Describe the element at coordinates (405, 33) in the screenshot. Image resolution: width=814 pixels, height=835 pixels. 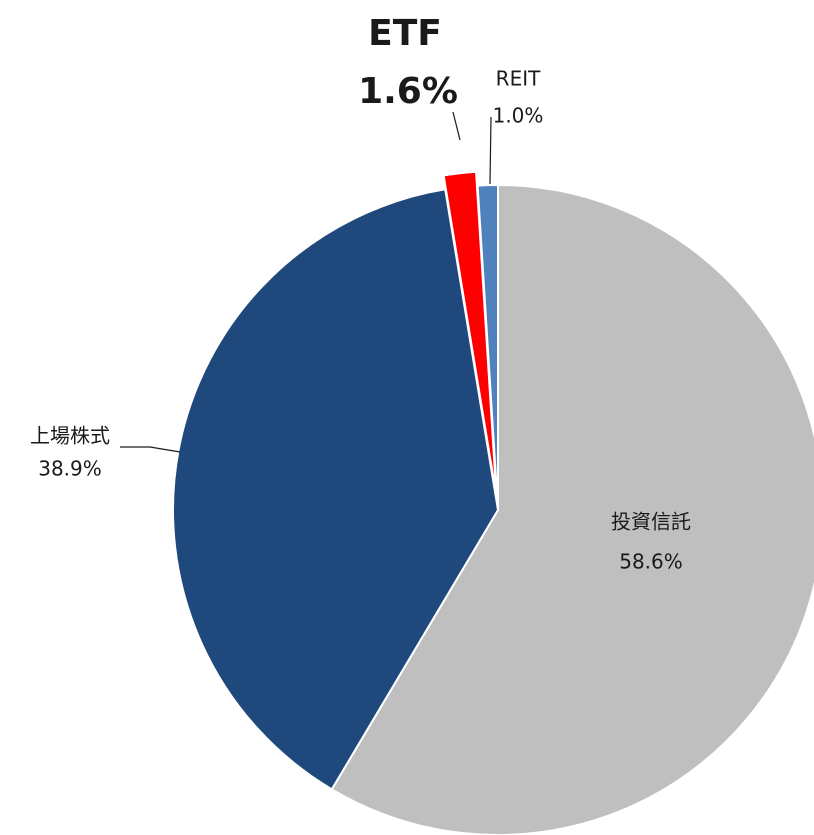
I see `slice-label: ETF` at that location.